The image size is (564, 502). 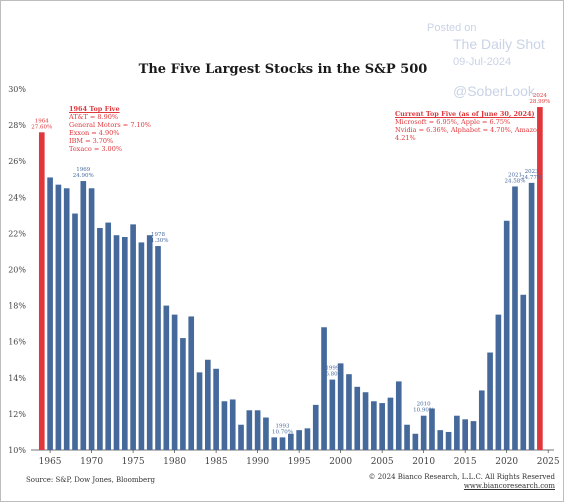 I want to click on bar-1975, so click(x=133, y=337).